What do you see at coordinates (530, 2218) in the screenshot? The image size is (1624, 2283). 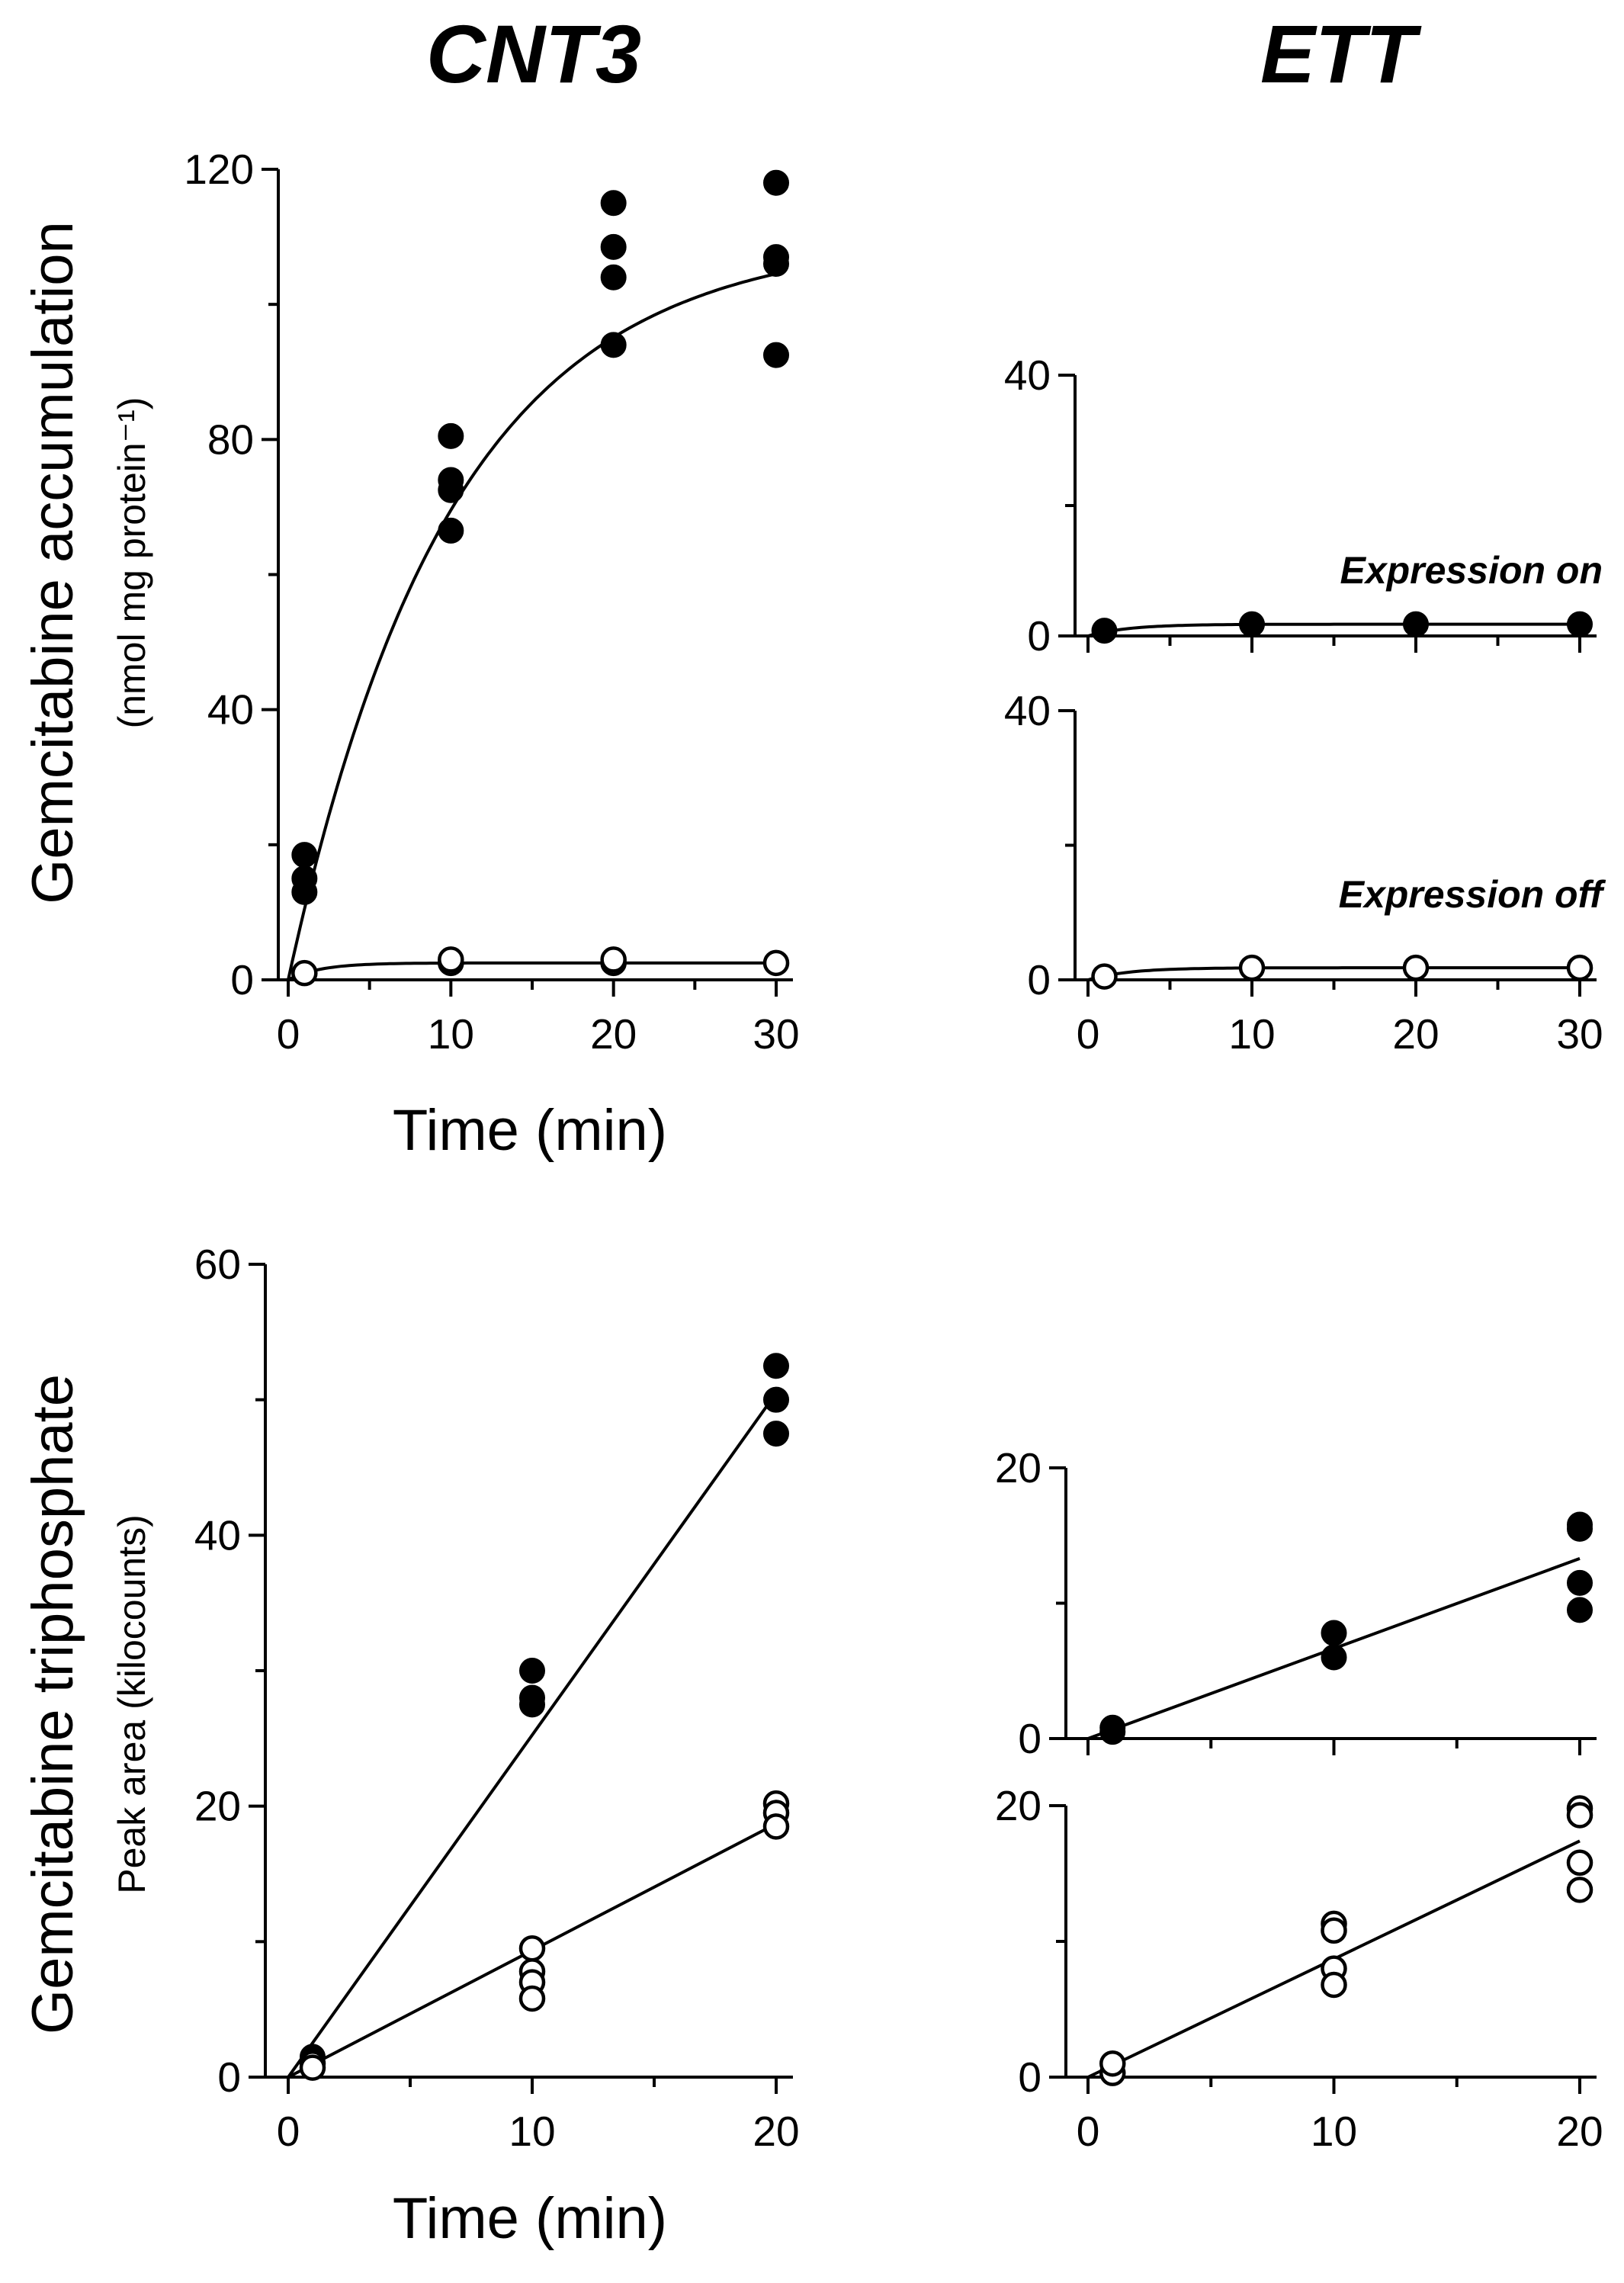 I see `bottom-x-axis-title: Time (min)` at bounding box center [530, 2218].